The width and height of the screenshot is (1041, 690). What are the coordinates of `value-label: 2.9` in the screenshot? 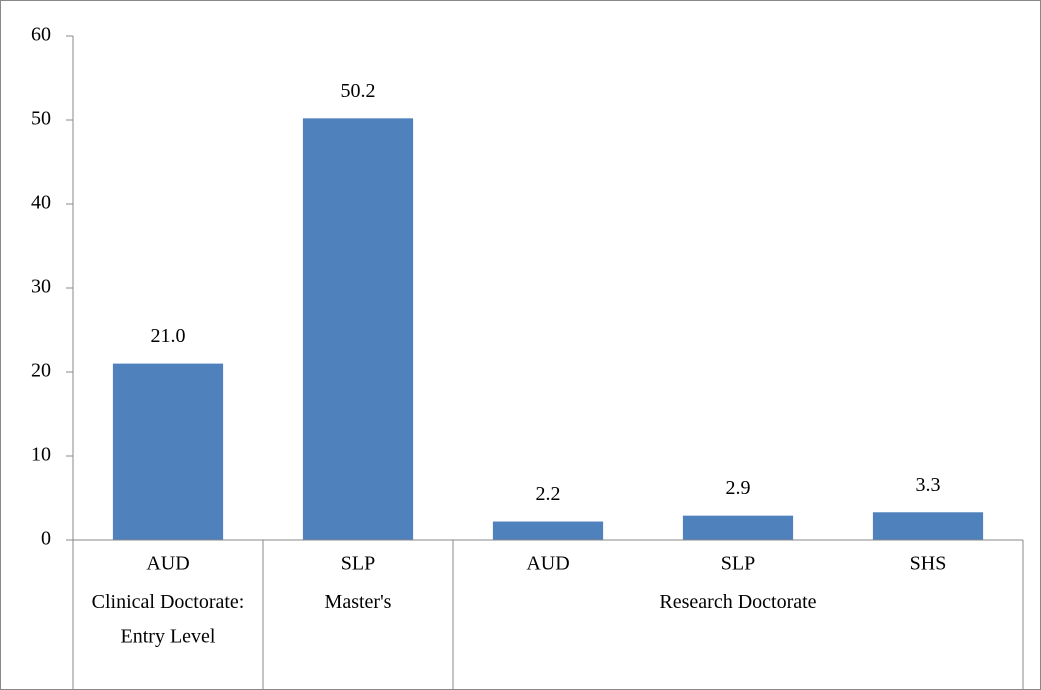 It's located at (738, 488).